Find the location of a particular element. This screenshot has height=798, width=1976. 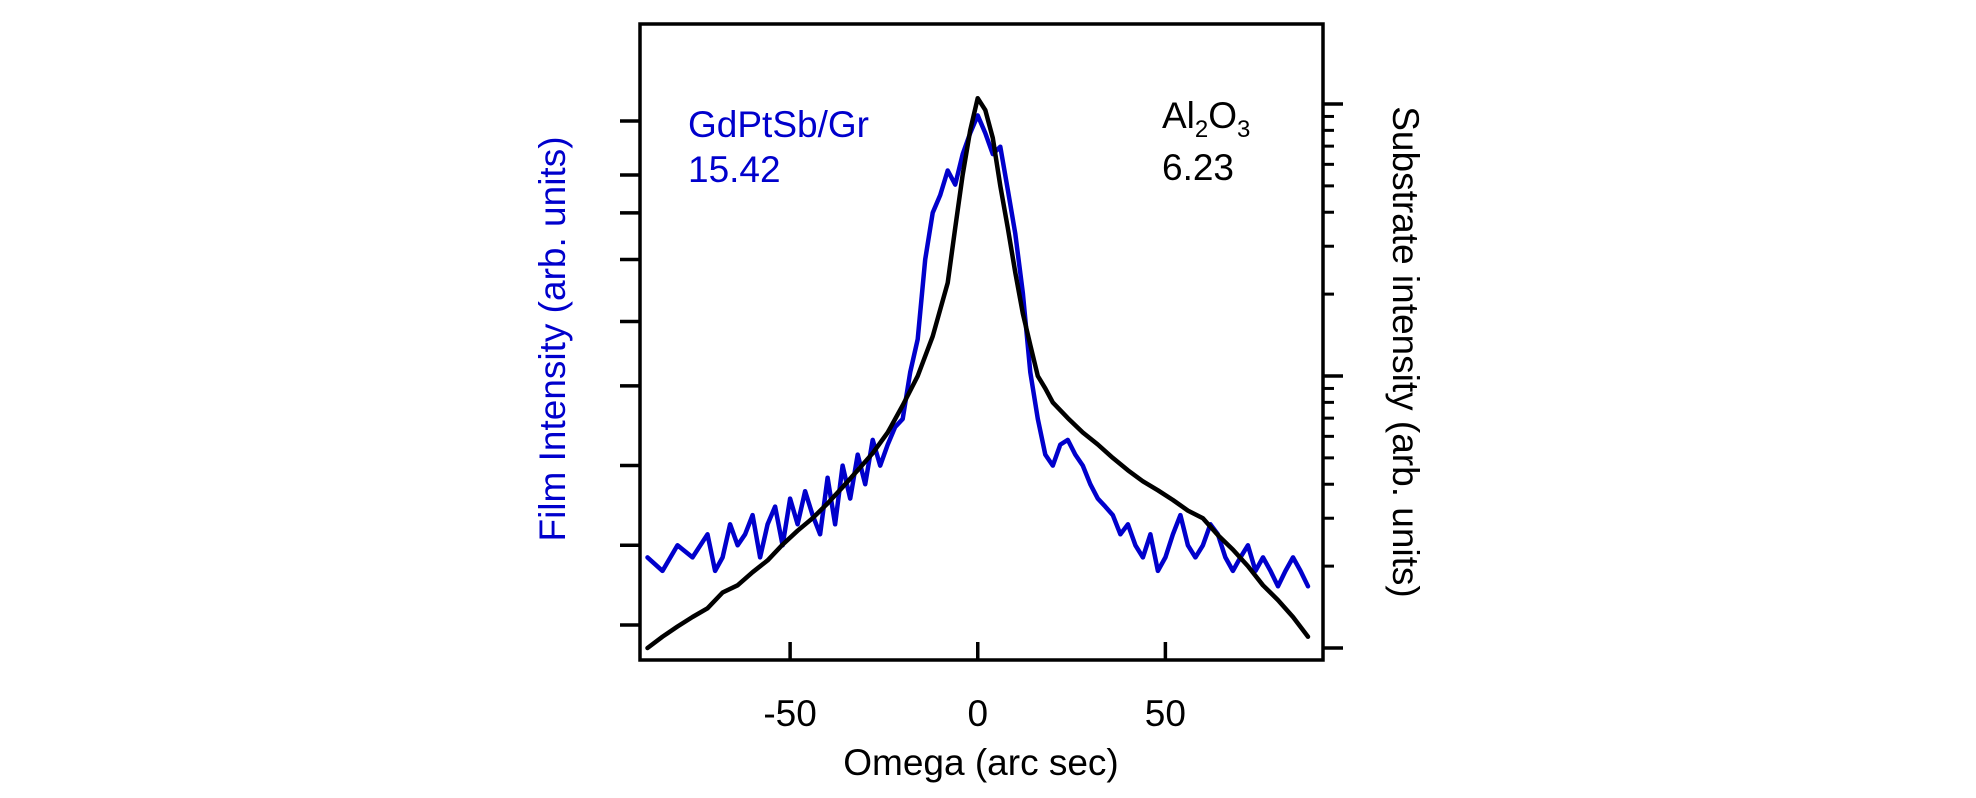

y-left-axis-ticks is located at coordinates (630, 373).